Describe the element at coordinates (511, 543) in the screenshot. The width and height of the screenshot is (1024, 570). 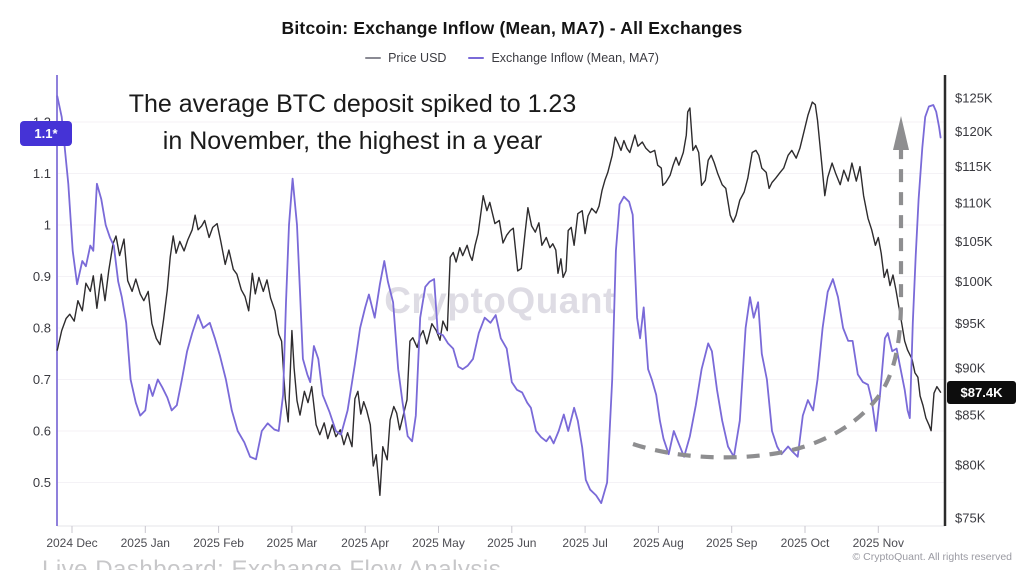
I see `x-axis-tick-label: 2025 Jun` at that location.